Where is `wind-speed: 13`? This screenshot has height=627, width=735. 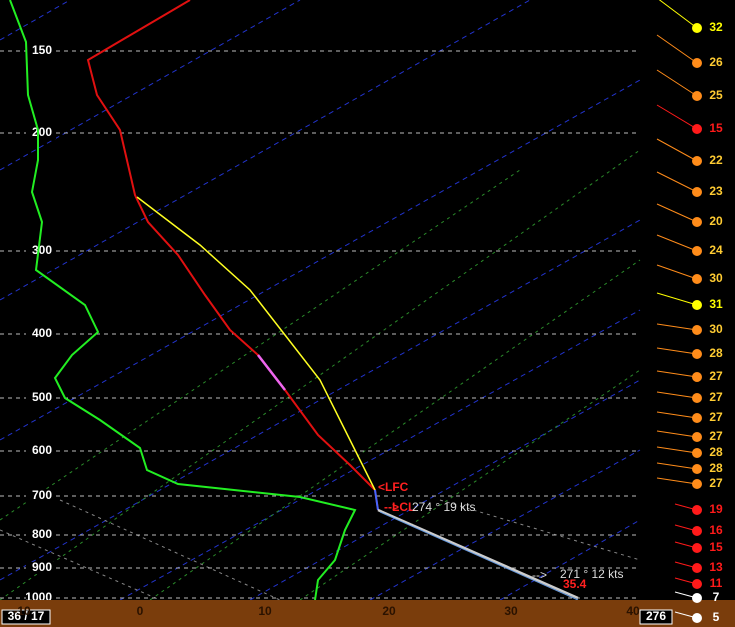
wind-speed: 13 is located at coordinates (716, 567).